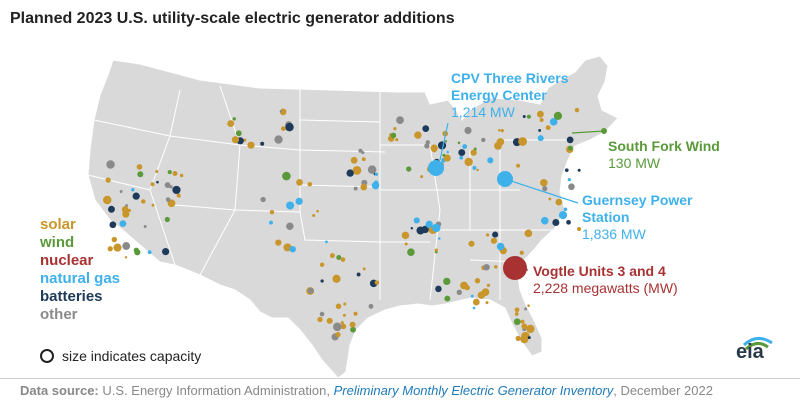  Describe the element at coordinates (664, 146) in the screenshot. I see `south-fork-name: South Fork Wind` at that location.